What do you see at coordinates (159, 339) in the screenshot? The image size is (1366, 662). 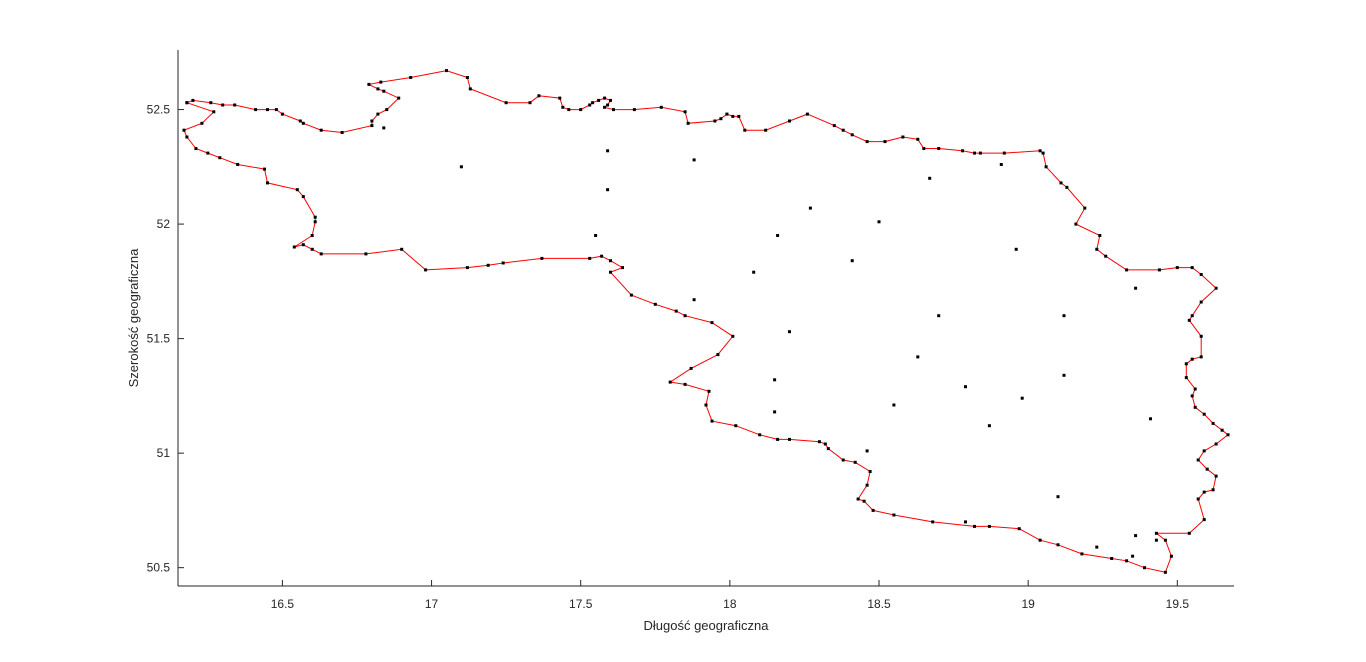 I see `y-tick-label: 51.5` at bounding box center [159, 339].